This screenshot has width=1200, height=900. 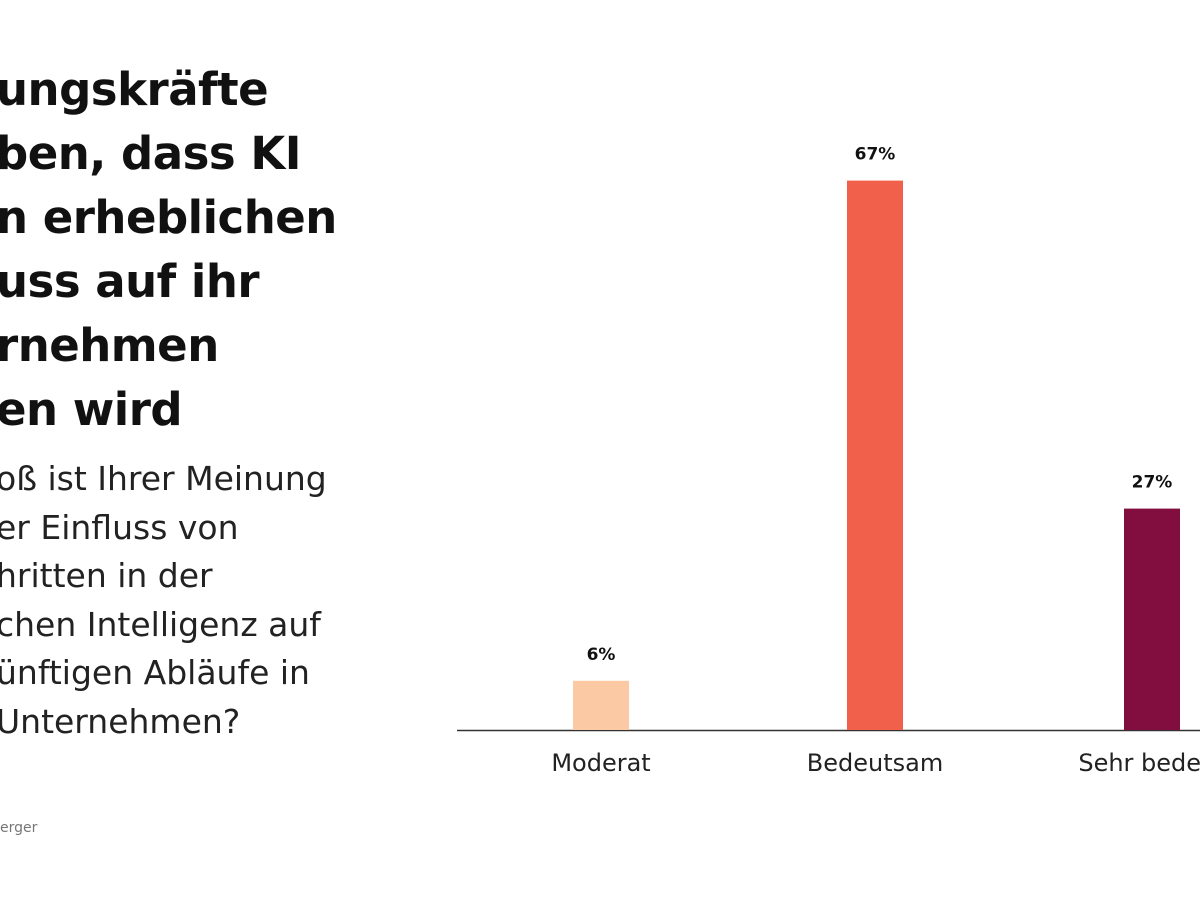 What do you see at coordinates (120, 721) in the screenshot?
I see `subtitle-line: Unternehmen?` at bounding box center [120, 721].